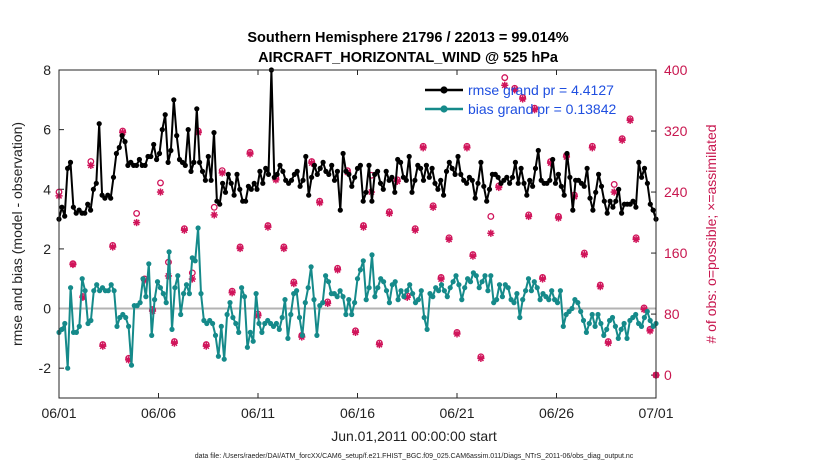 The height and width of the screenshot is (470, 830). Describe the element at coordinates (676, 192) in the screenshot. I see `y-right-tick-label: 240` at that location.